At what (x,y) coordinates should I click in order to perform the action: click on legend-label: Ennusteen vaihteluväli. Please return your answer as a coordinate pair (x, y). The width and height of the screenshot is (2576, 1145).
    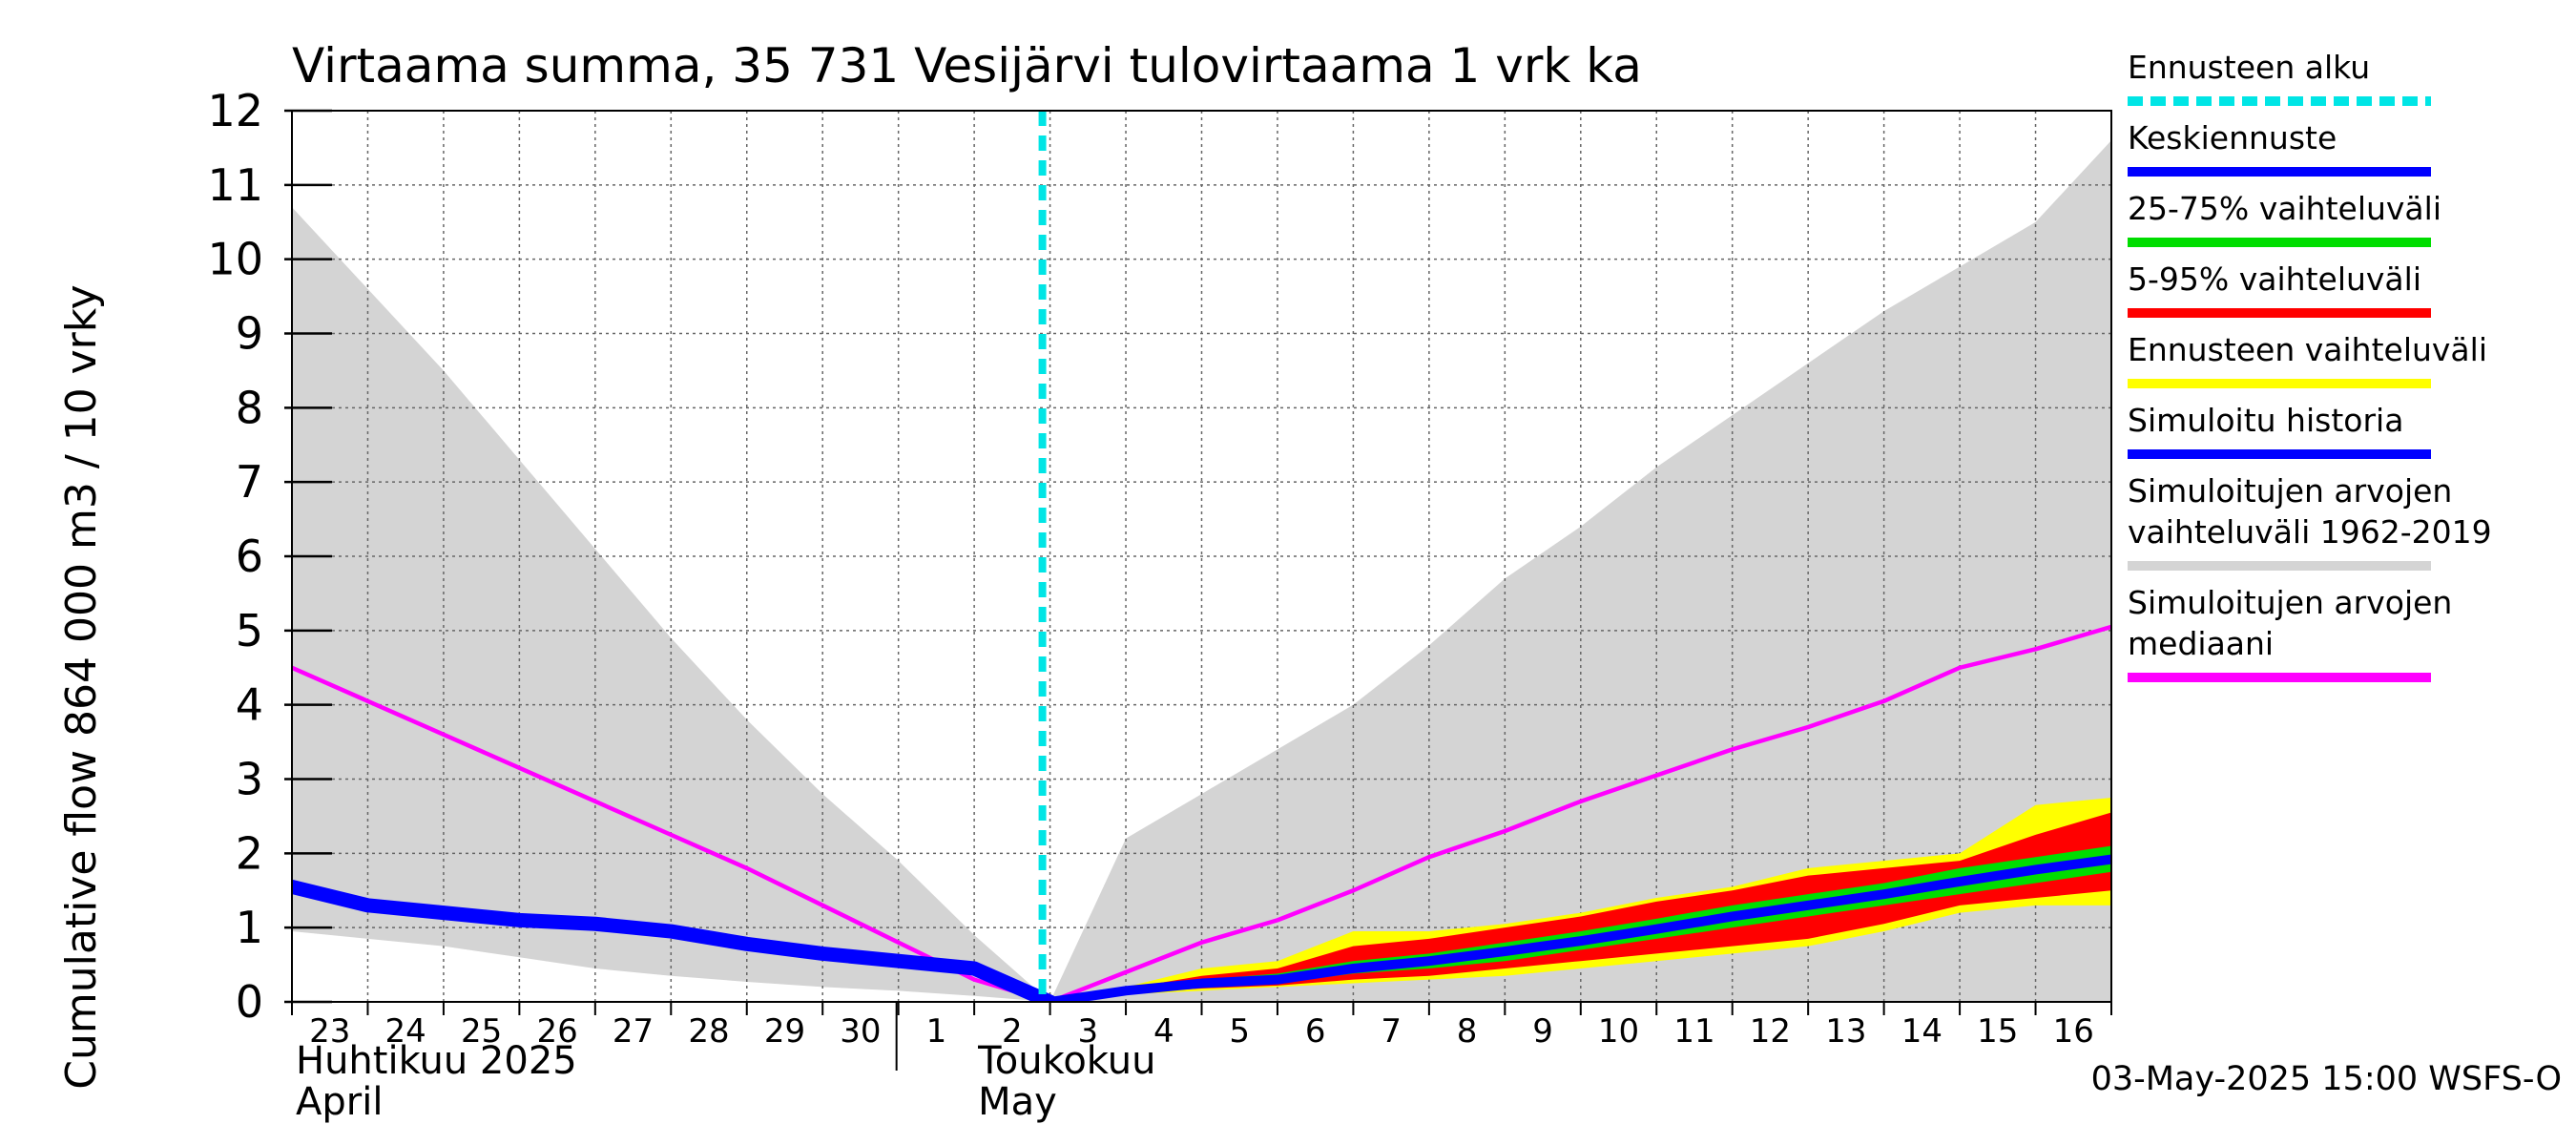
    Looking at the image, I should click on (2307, 350).